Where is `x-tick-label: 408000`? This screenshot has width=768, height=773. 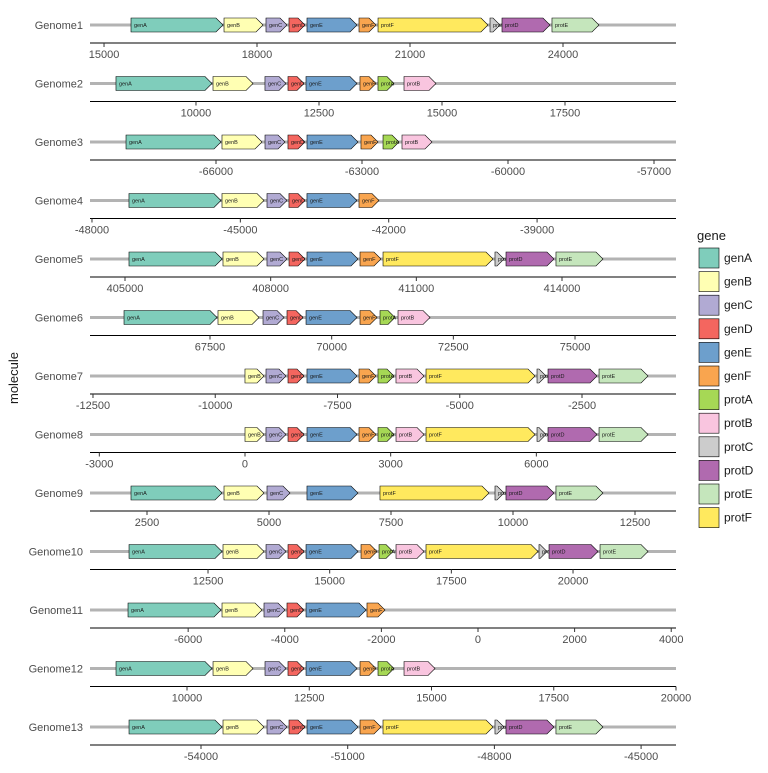 x-tick-label: 408000 is located at coordinates (270, 289).